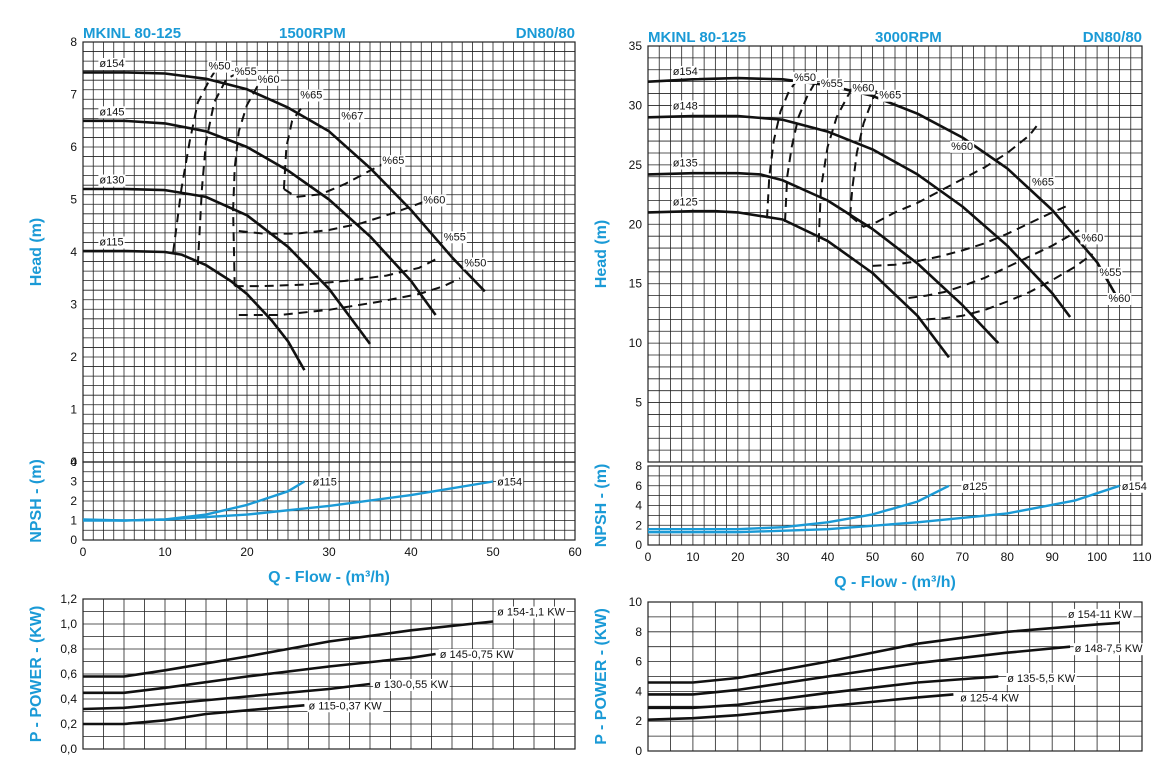 The width and height of the screenshot is (1153, 774). Describe the element at coordinates (312, 33) in the screenshot. I see `chart-header-rpm: 1500RPM` at that location.